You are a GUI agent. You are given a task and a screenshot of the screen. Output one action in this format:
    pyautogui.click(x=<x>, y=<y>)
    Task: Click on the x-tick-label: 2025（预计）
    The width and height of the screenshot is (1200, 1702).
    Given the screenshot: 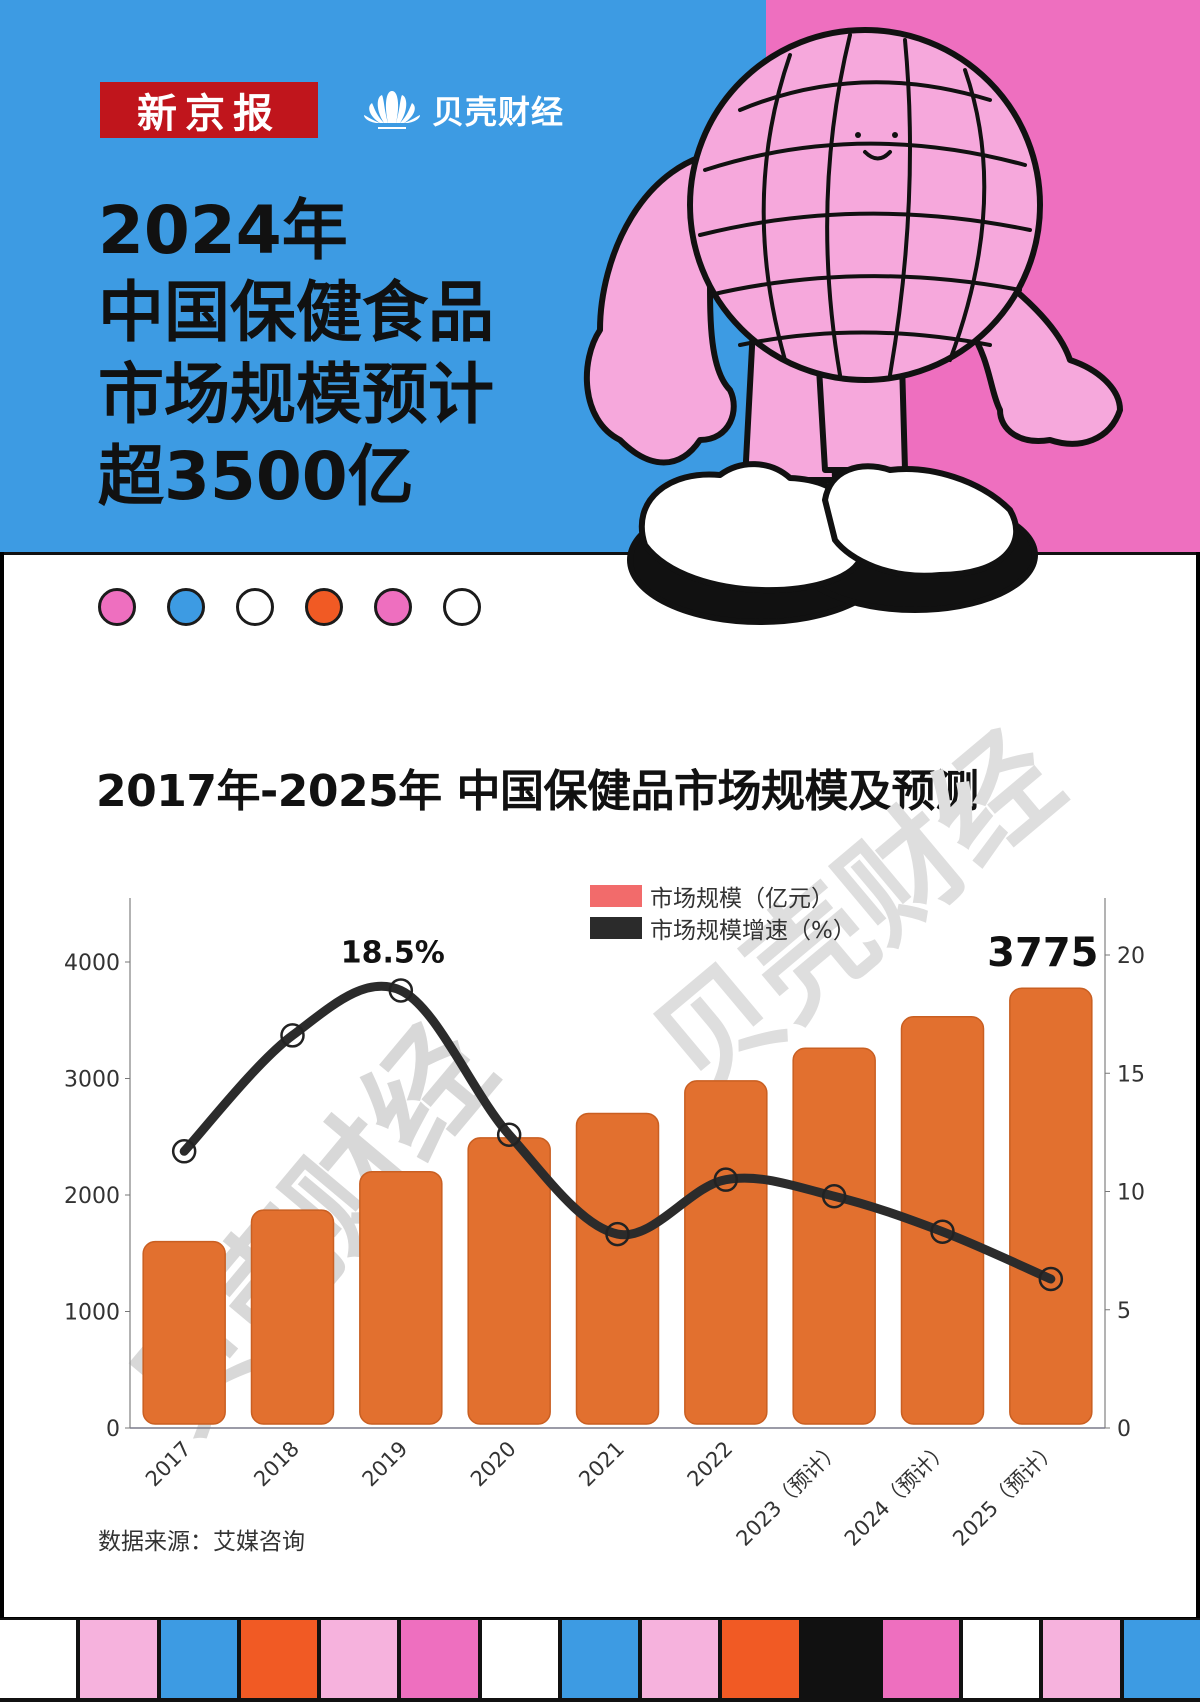 What is the action you would take?
    pyautogui.click(x=1005, y=1494)
    